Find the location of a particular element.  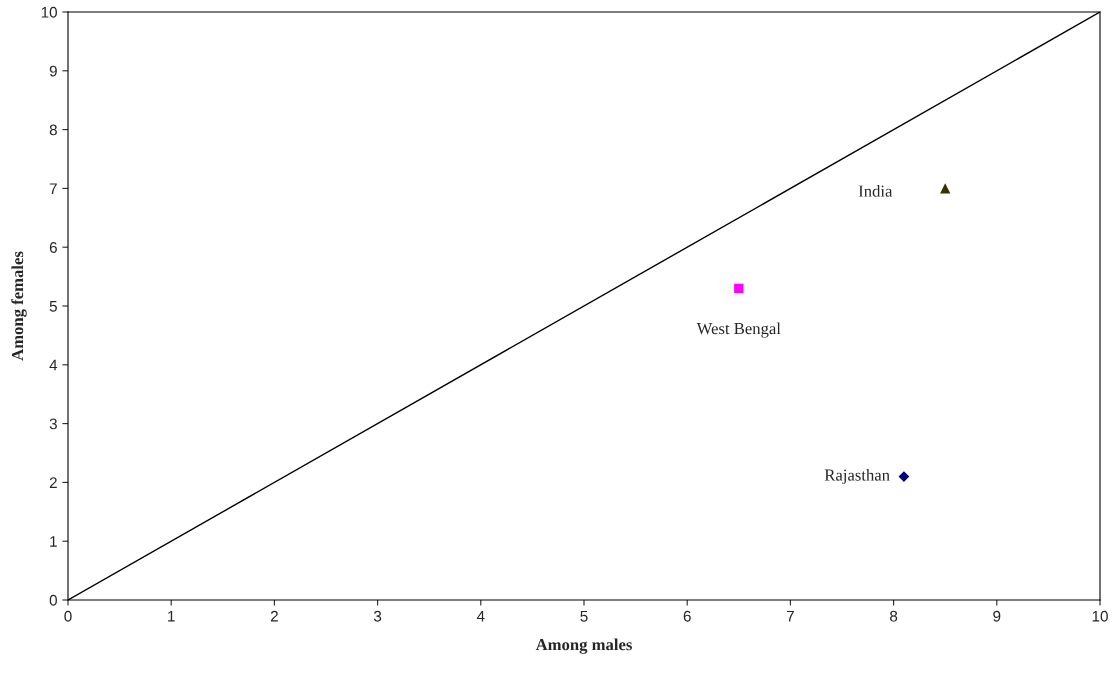

x-tick-label: 1 is located at coordinates (171, 616).